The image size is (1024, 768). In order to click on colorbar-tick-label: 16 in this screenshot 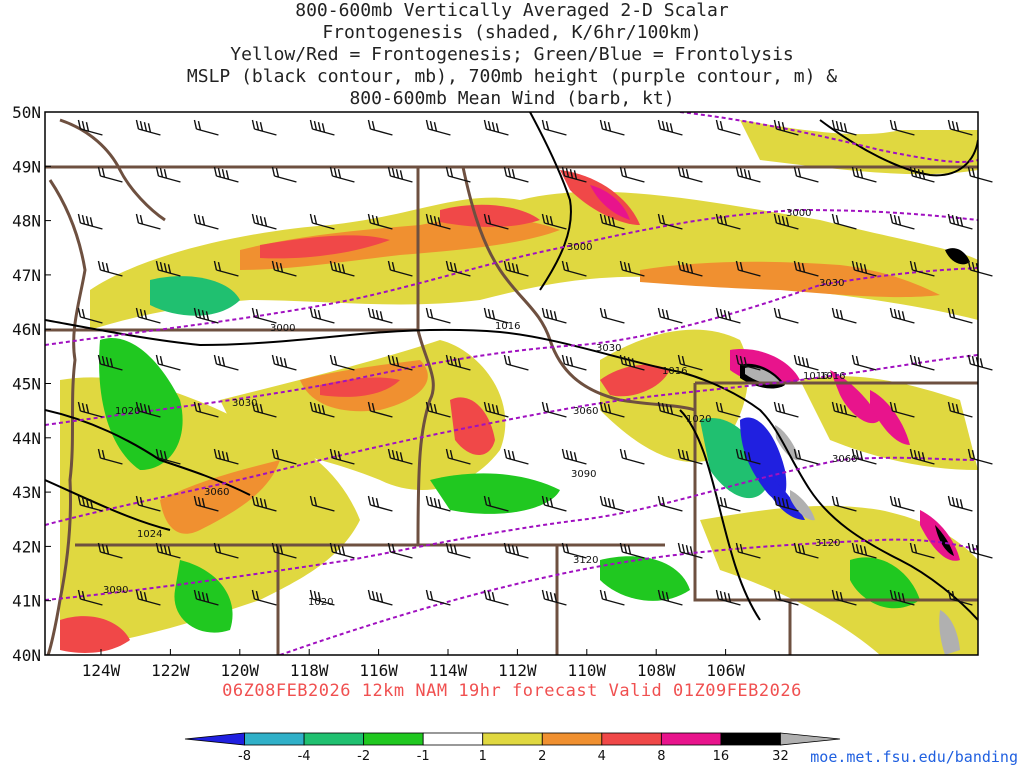, I will do `click(721, 756)`.